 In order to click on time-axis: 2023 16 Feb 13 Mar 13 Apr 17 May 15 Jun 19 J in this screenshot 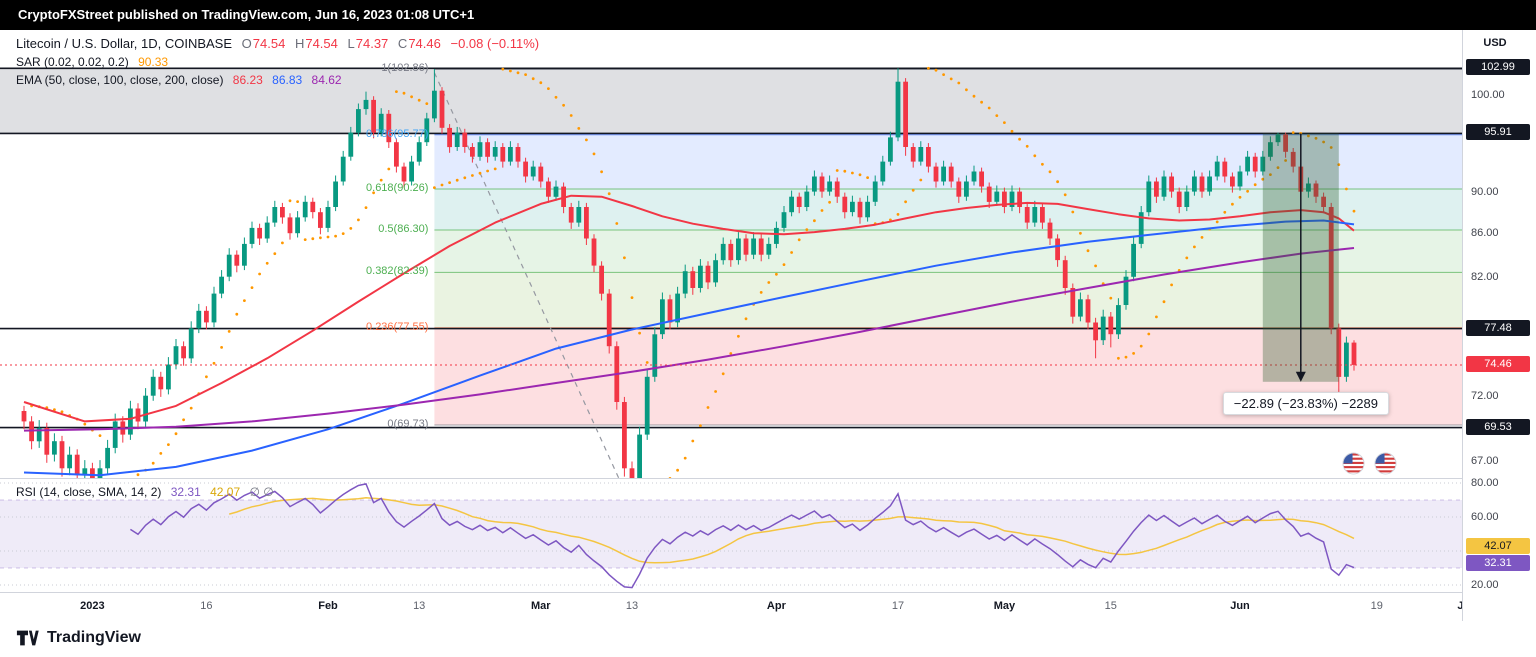, I will do `click(731, 606)`.